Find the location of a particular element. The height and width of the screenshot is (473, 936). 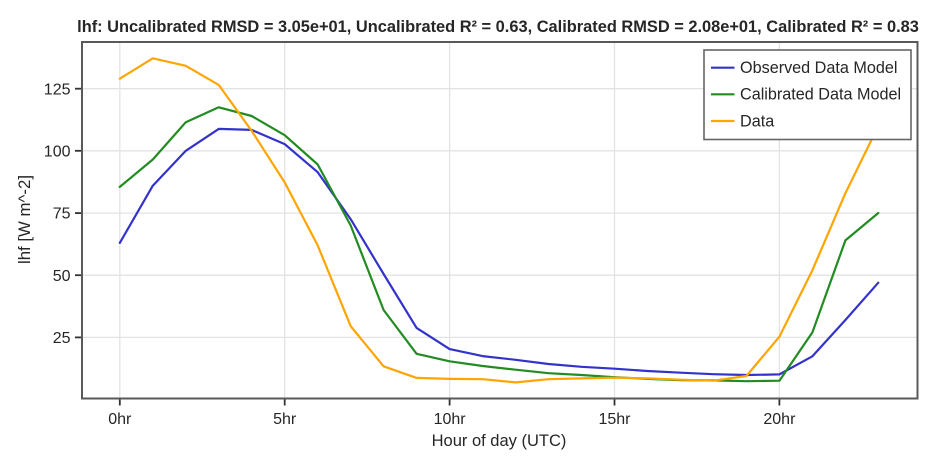

svg-text: 50 is located at coordinates (62, 276).